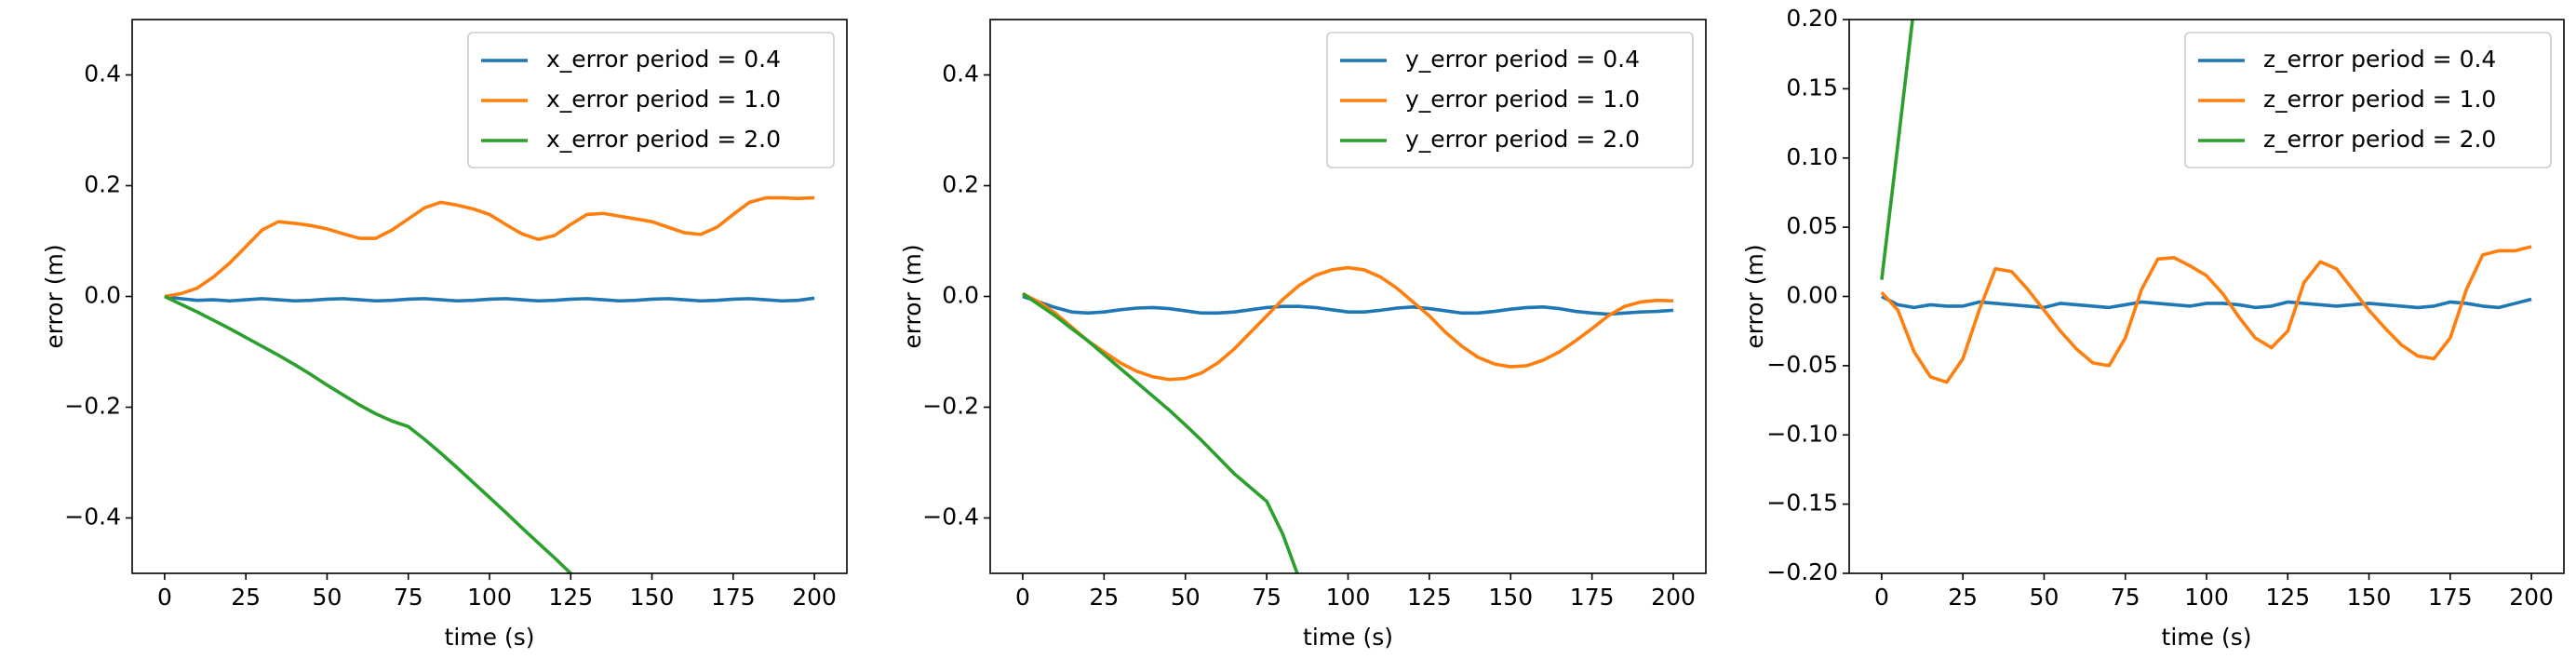  What do you see at coordinates (1522, 99) in the screenshot?
I see `legend-label: y_error period = 1.0` at bounding box center [1522, 99].